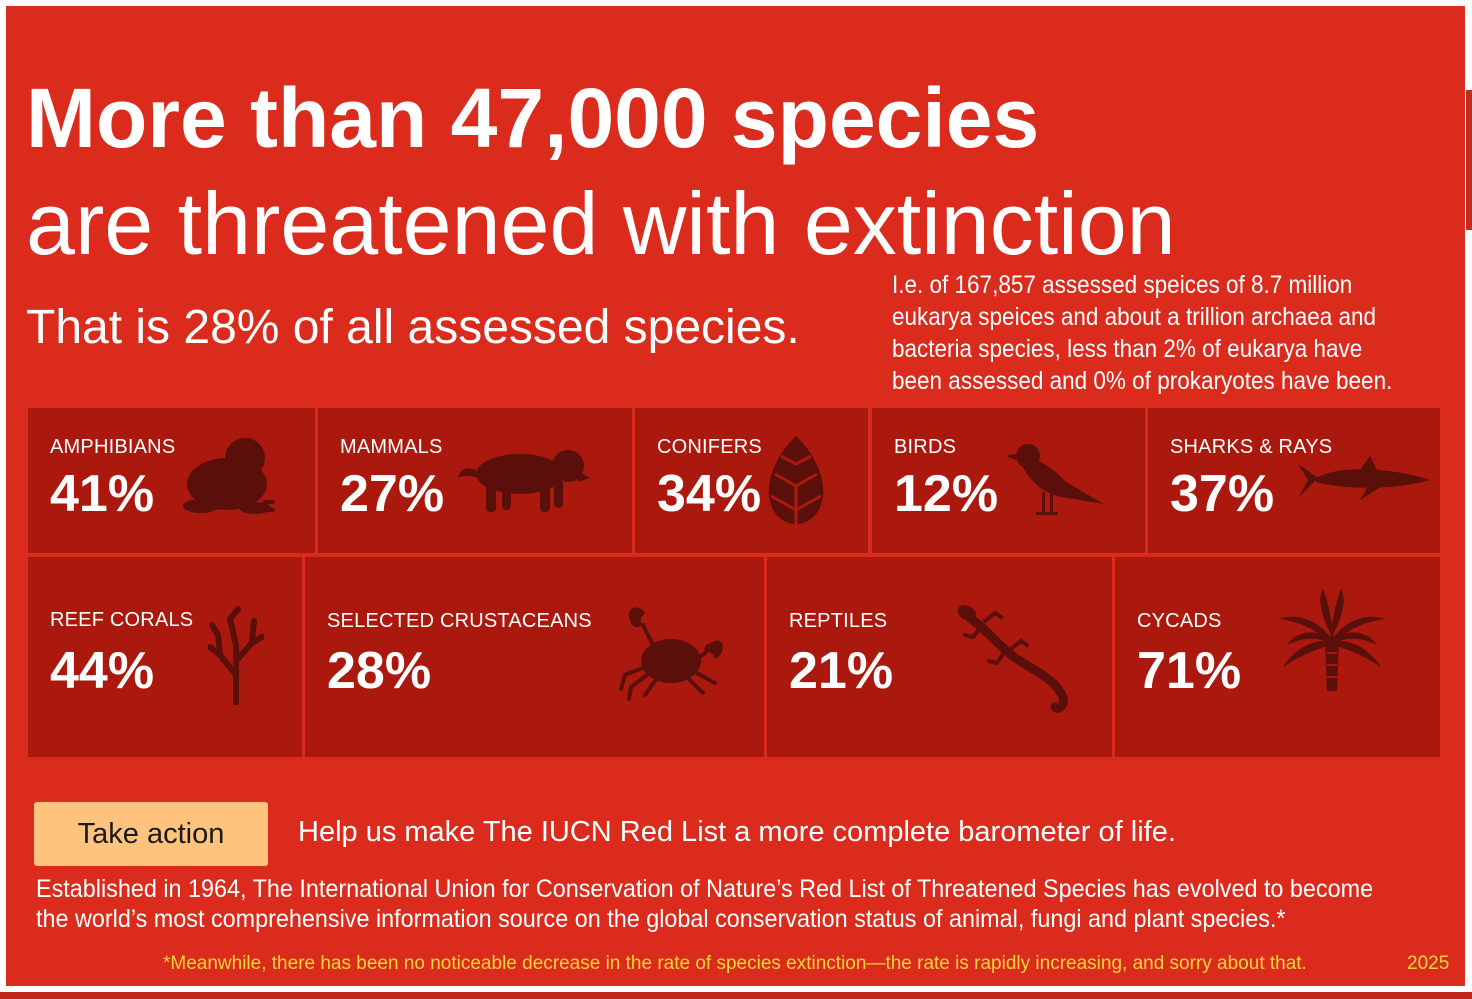 This screenshot has width=1472, height=999. I want to click on tile-conifers: CONIFERS 34%, so click(751, 480).